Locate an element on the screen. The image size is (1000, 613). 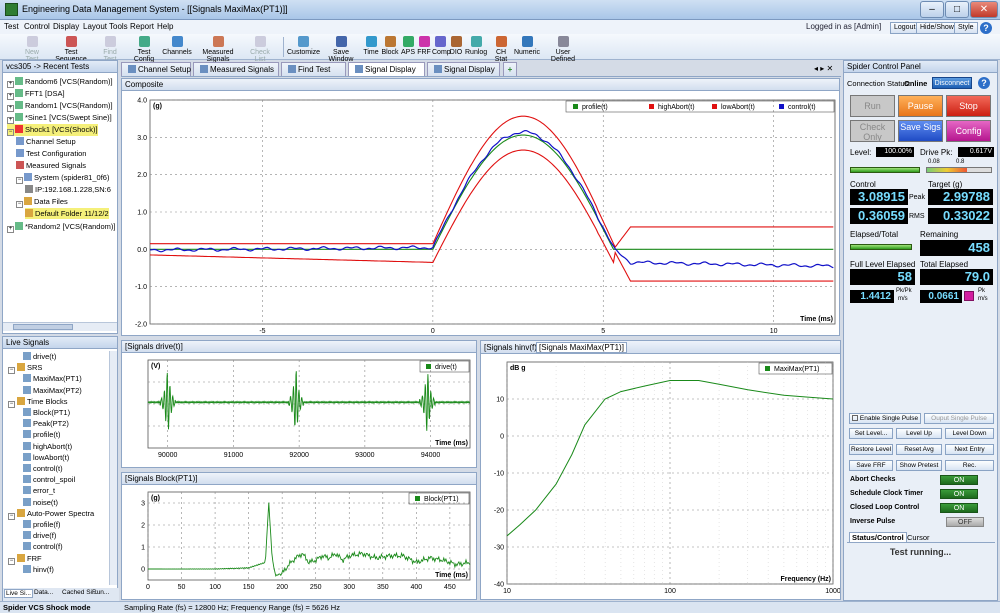
show-pretest-button: Show Pretest is located at coordinates (919, 465).